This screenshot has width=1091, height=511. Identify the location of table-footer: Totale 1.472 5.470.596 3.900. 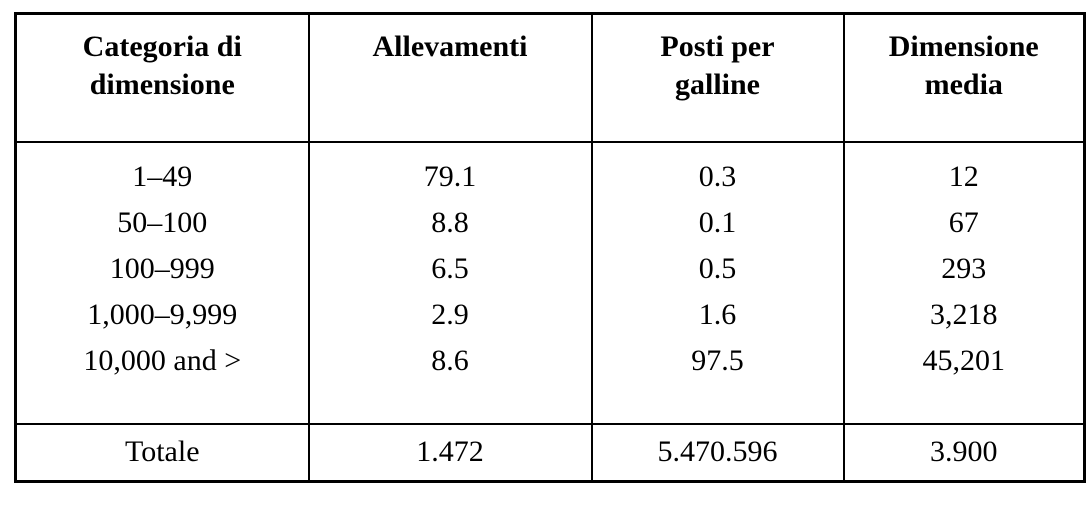
(550, 452).